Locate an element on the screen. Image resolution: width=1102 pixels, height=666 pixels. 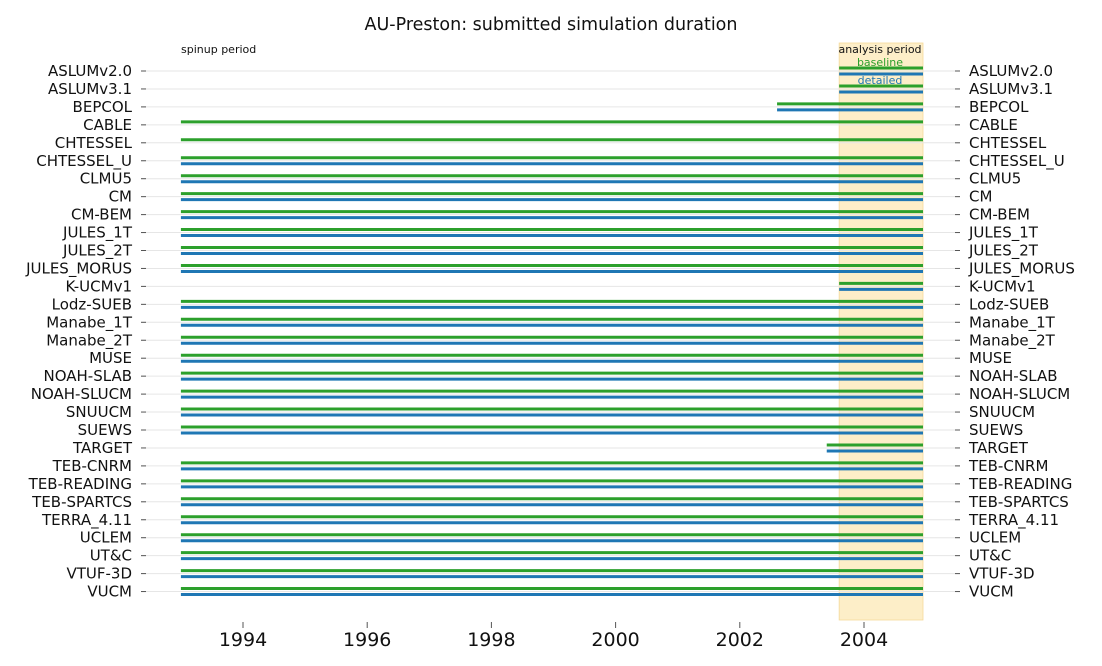
model-label-left: TEB-READING is located at coordinates (80, 484).